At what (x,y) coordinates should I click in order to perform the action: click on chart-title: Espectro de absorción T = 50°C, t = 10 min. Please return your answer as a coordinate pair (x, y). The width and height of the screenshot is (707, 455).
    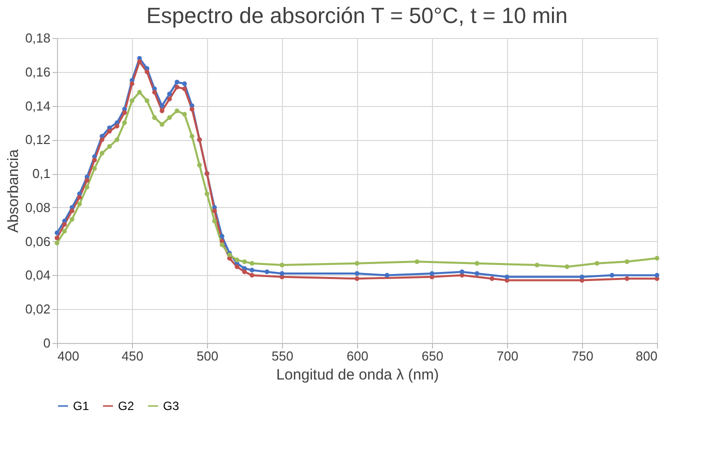
    Looking at the image, I should click on (357, 15).